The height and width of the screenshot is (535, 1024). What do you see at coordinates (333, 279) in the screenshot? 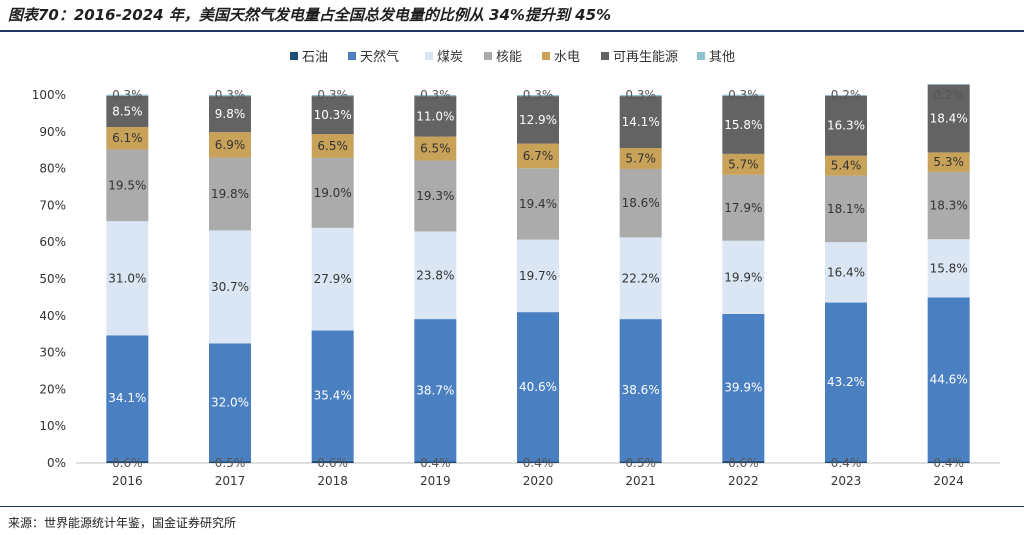
I see `data-label: 27.9%` at bounding box center [333, 279].